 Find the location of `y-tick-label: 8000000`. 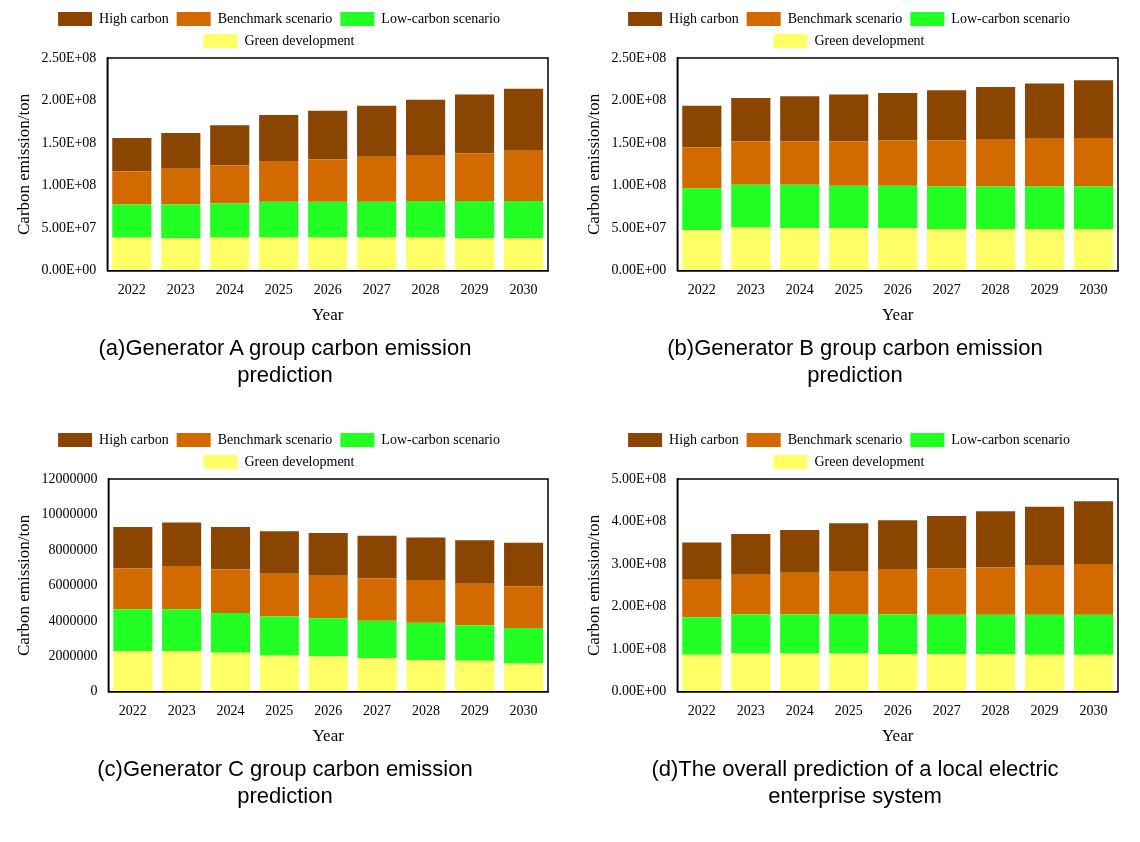

y-tick-label: 8000000 is located at coordinates (73, 549).